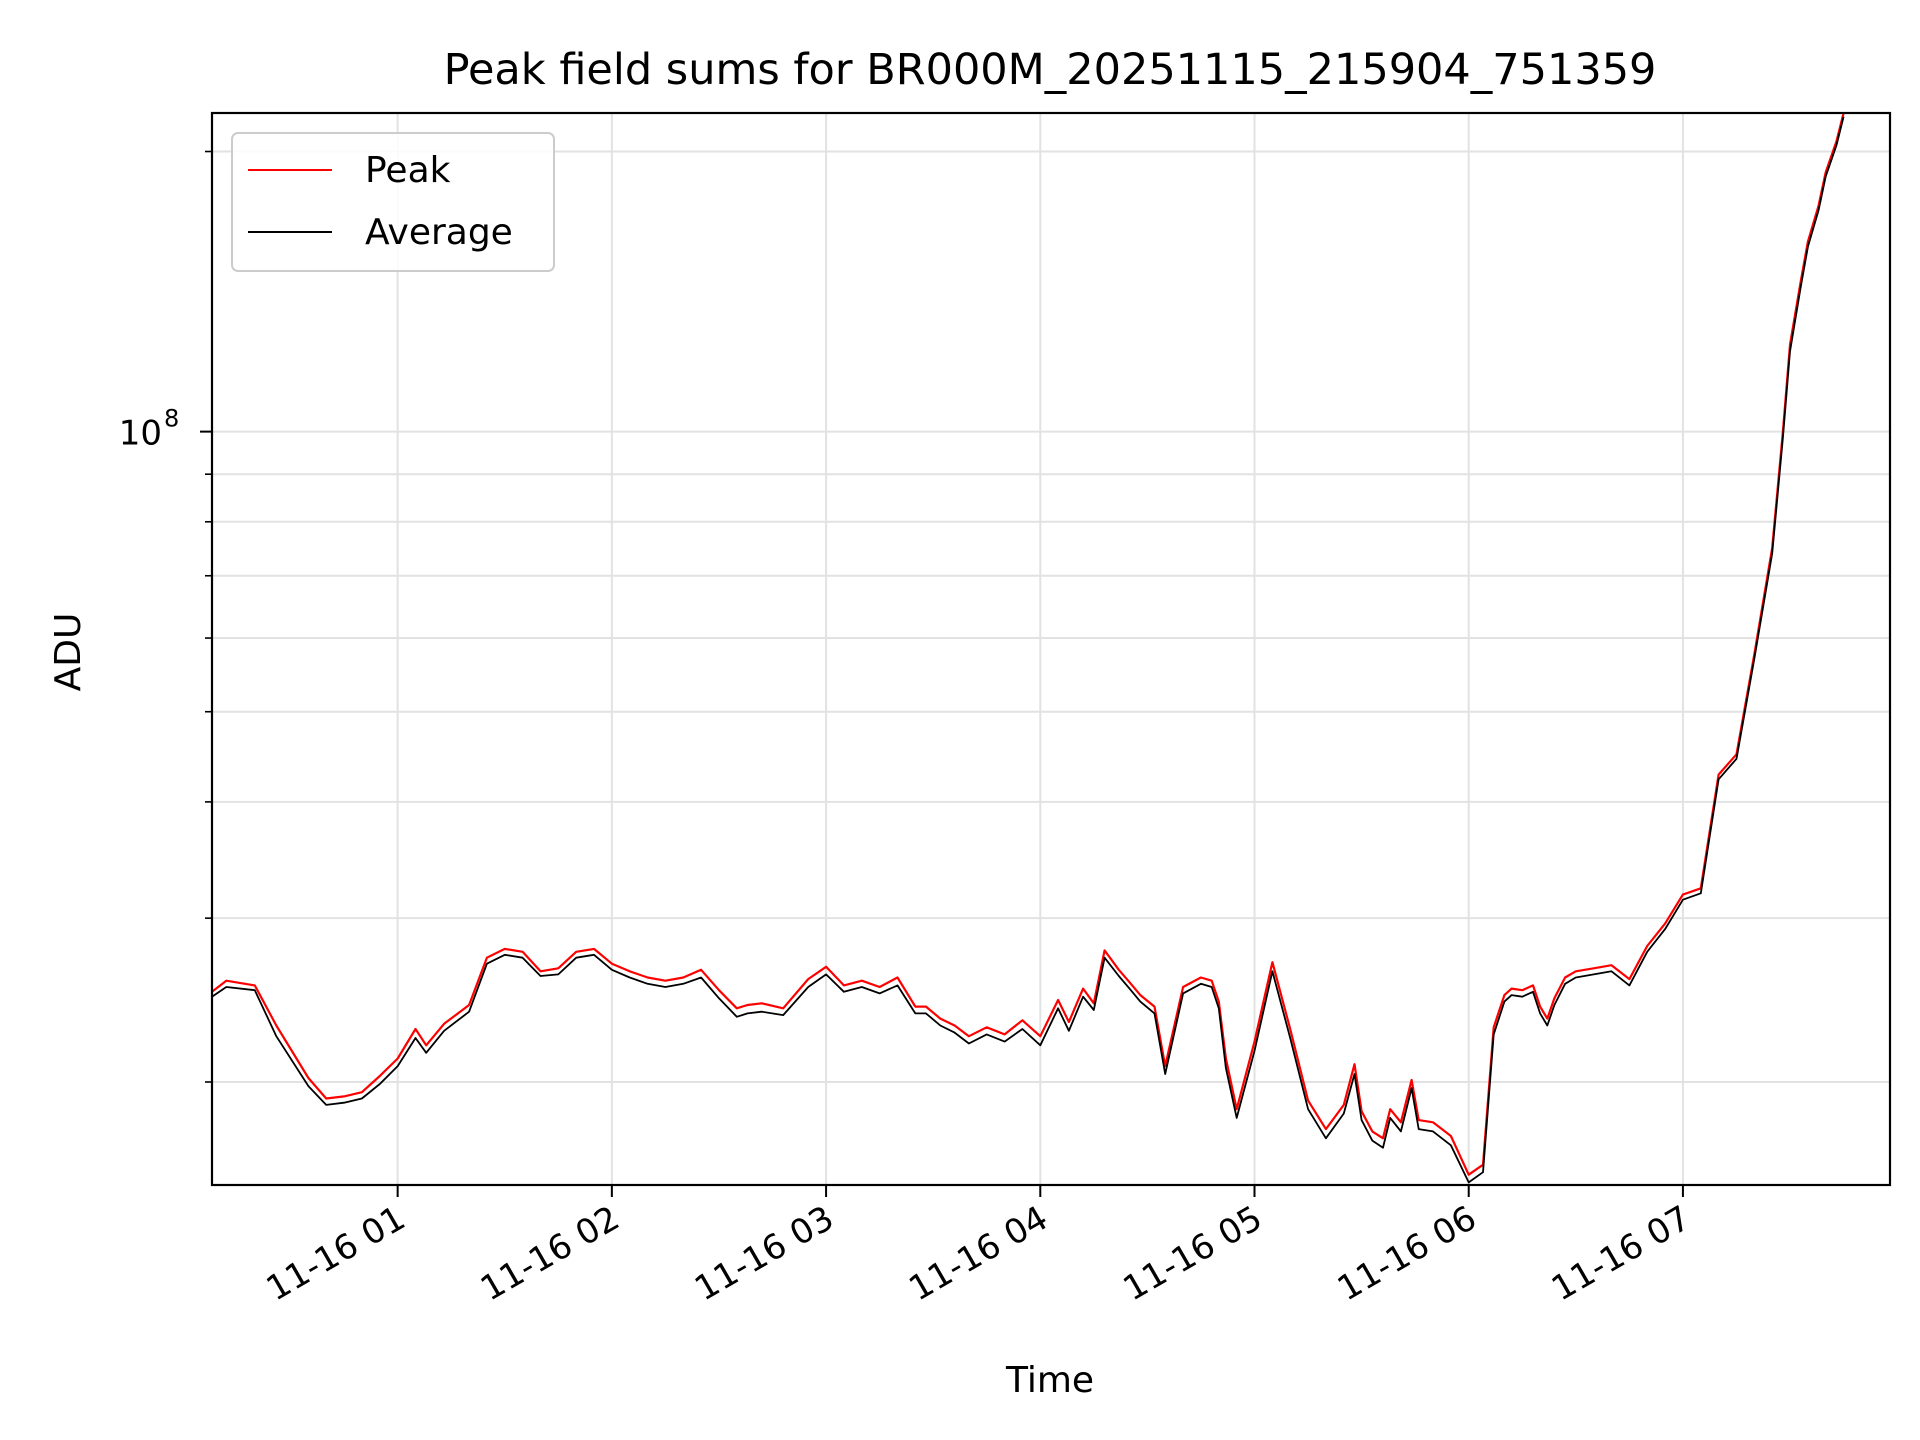 The height and width of the screenshot is (1440, 1920). What do you see at coordinates (140, 434) in the screenshot?
I see `y-tick-label: 10` at bounding box center [140, 434].